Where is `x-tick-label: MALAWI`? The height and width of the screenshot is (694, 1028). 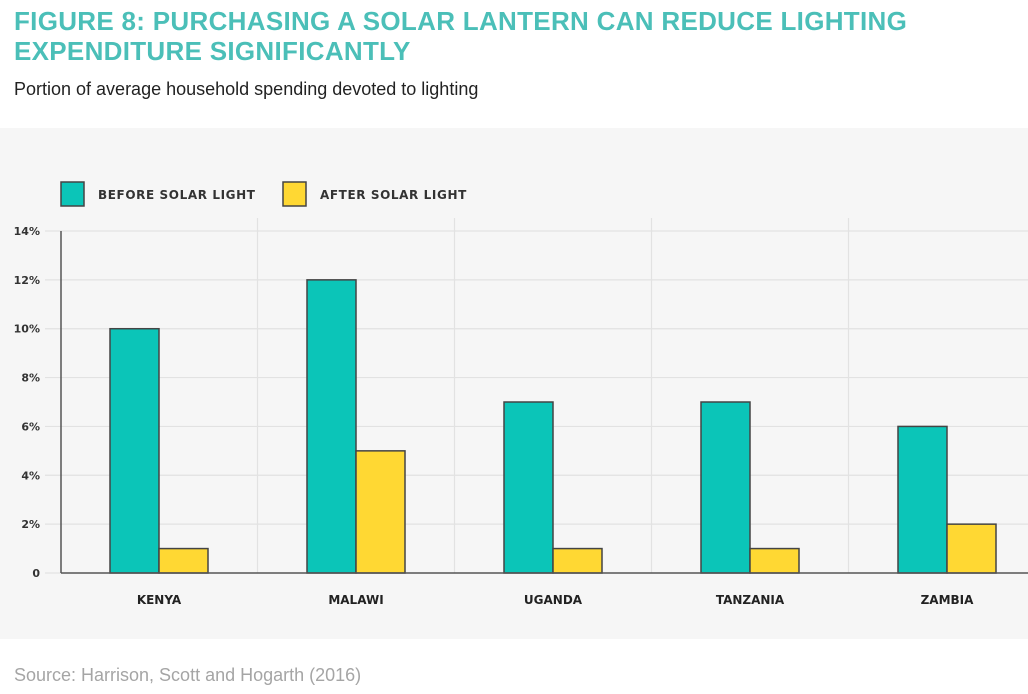
x-tick-label: MALAWI is located at coordinates (355, 600).